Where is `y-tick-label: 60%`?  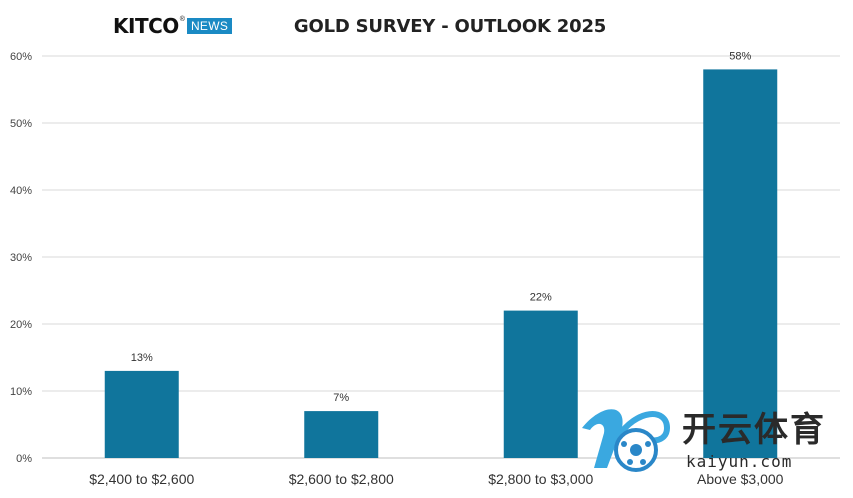 y-tick-label: 60% is located at coordinates (21, 57).